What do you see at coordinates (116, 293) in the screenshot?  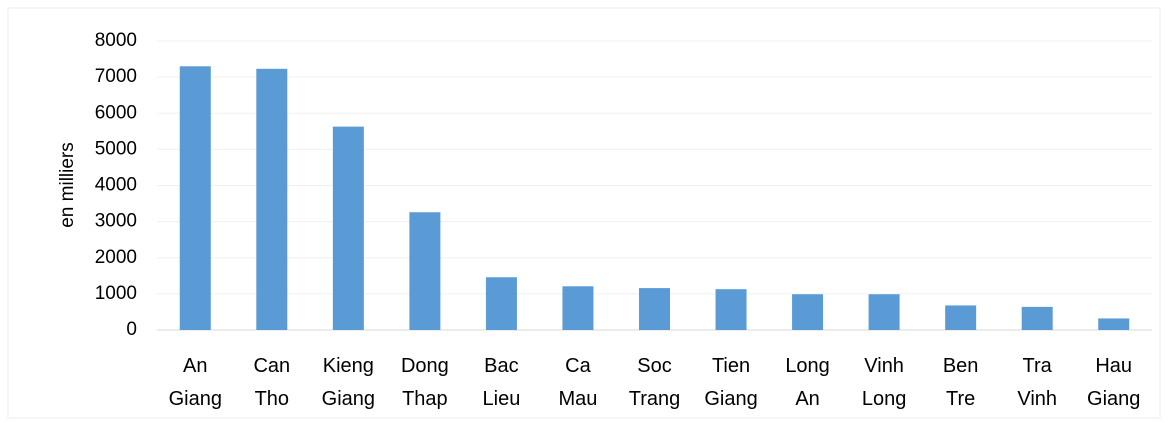 I see `y-tick-label: 1000` at bounding box center [116, 293].